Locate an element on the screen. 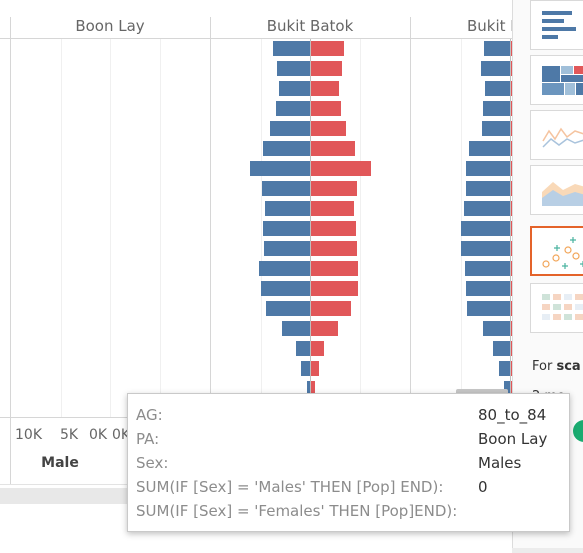 This screenshot has height=553, width=583. tooltip-value: 0 is located at coordinates (483, 487).